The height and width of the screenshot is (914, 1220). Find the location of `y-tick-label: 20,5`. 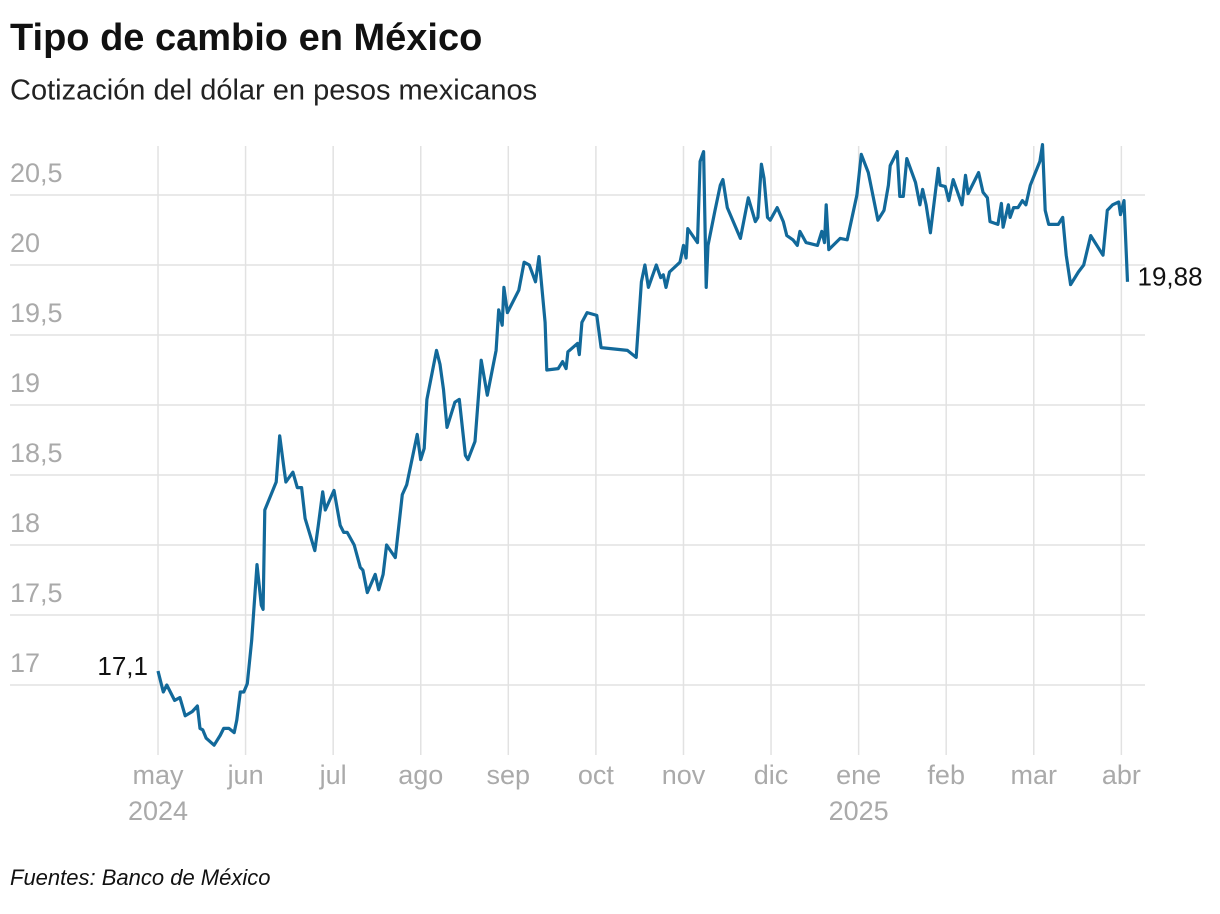

y-tick-label: 20,5 is located at coordinates (36, 173).